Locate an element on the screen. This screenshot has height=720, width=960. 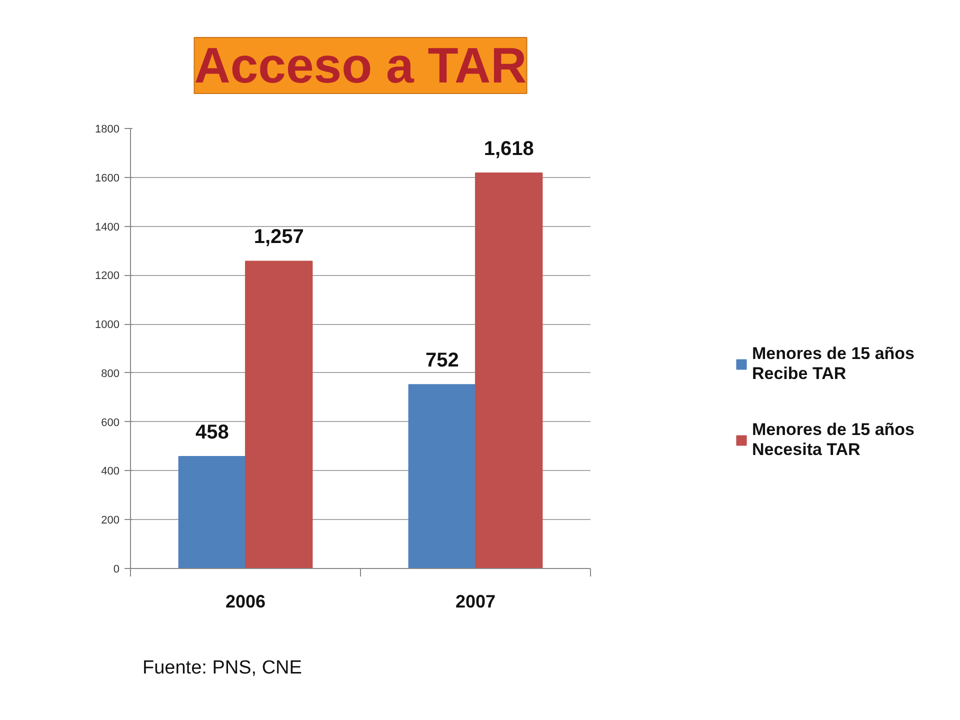
legend-label: Menores de 15 años Necesita TAR is located at coordinates (833, 440).